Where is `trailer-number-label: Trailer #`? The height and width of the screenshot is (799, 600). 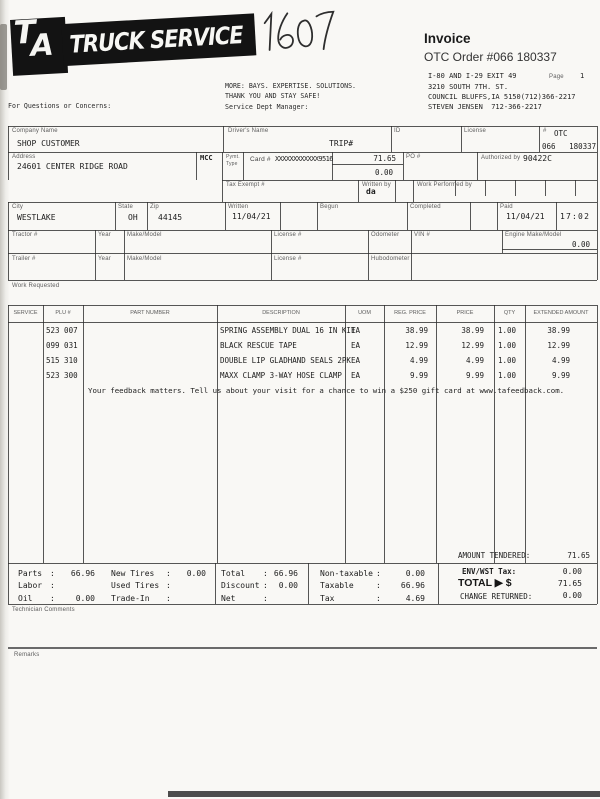 trailer-number-label: Trailer # is located at coordinates (24, 259).